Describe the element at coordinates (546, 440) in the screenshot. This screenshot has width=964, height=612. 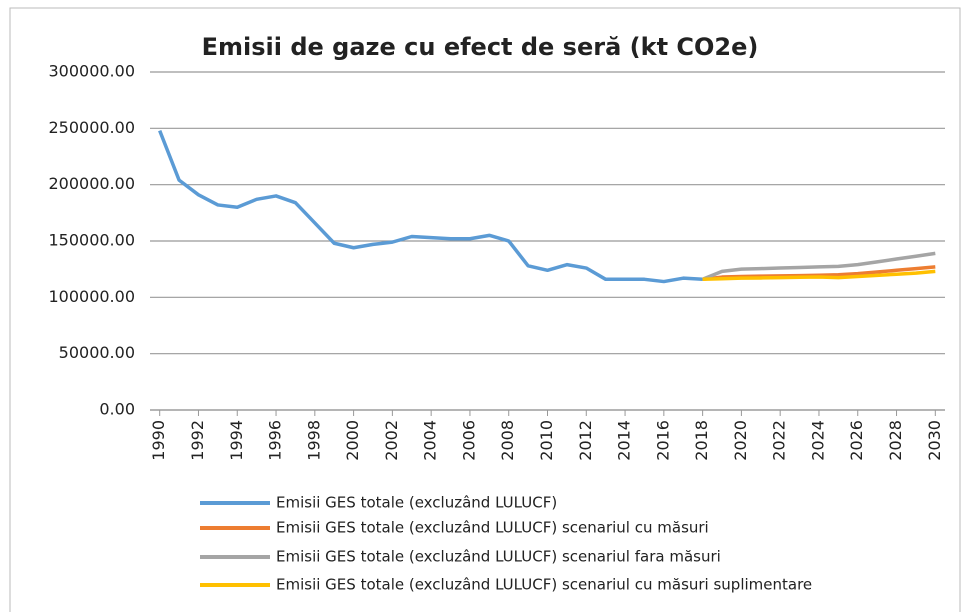
I see `x-tick-label: 2010` at that location.